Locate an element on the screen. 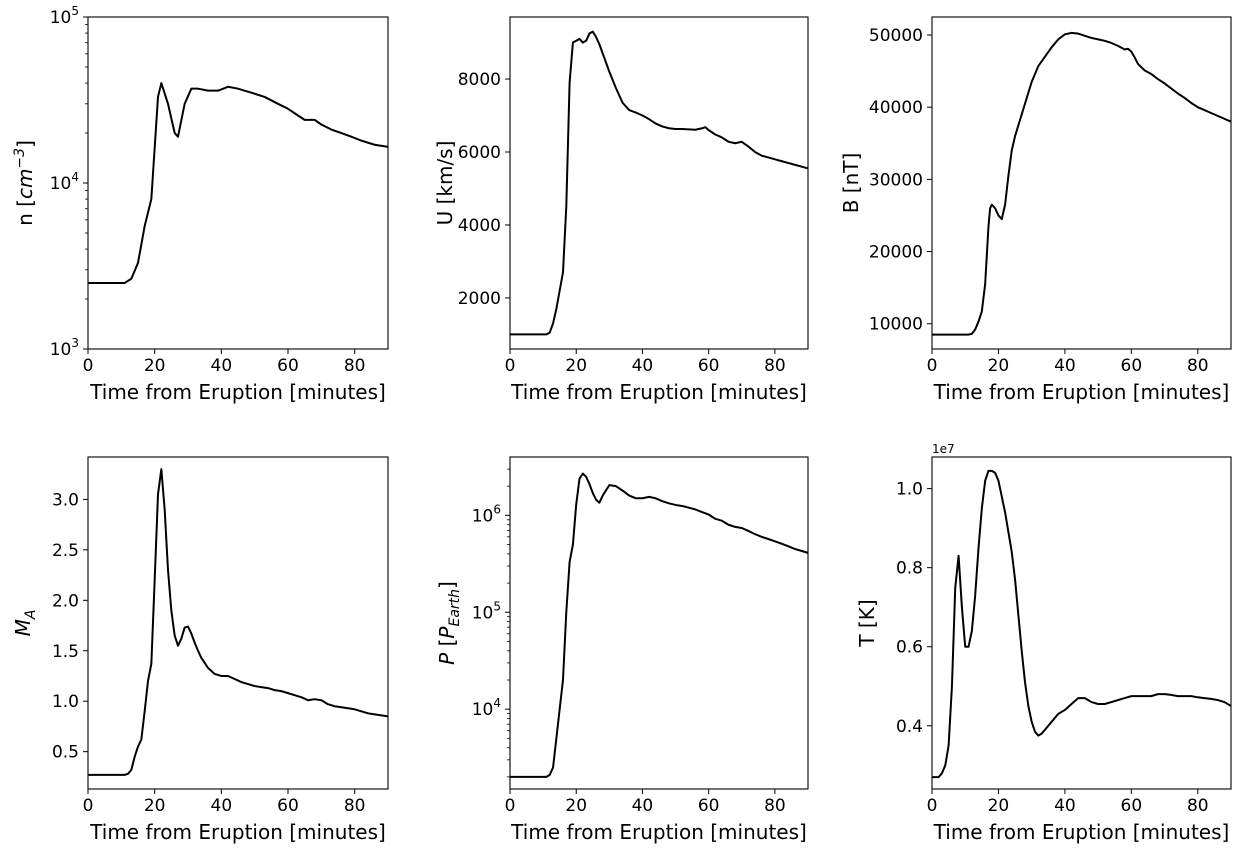  y-tick-label: 50000 is located at coordinates (896, 36).